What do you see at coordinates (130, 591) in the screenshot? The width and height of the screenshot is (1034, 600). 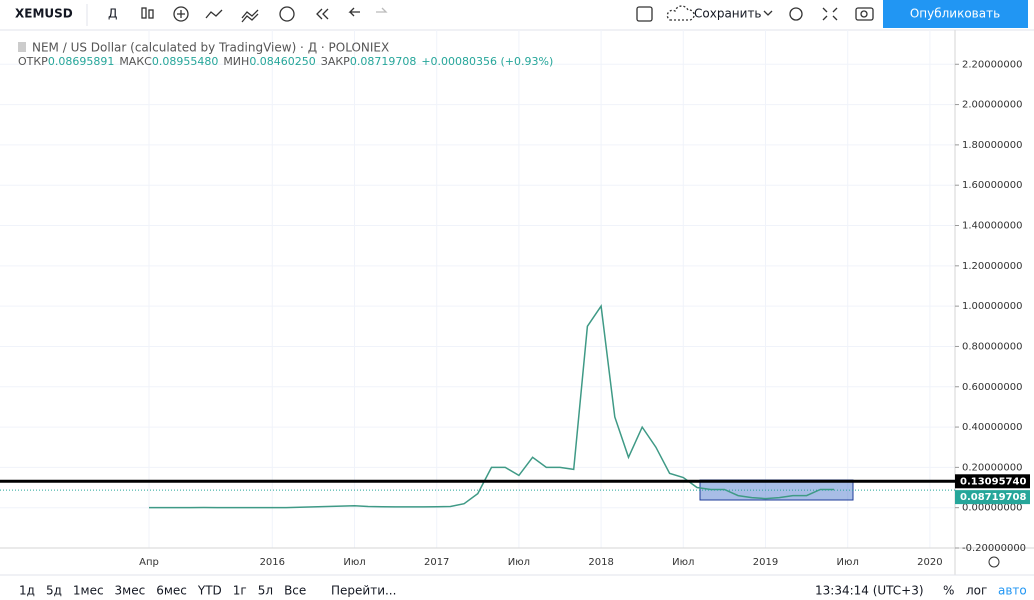 I see `range-button: 3мес` at bounding box center [130, 591].